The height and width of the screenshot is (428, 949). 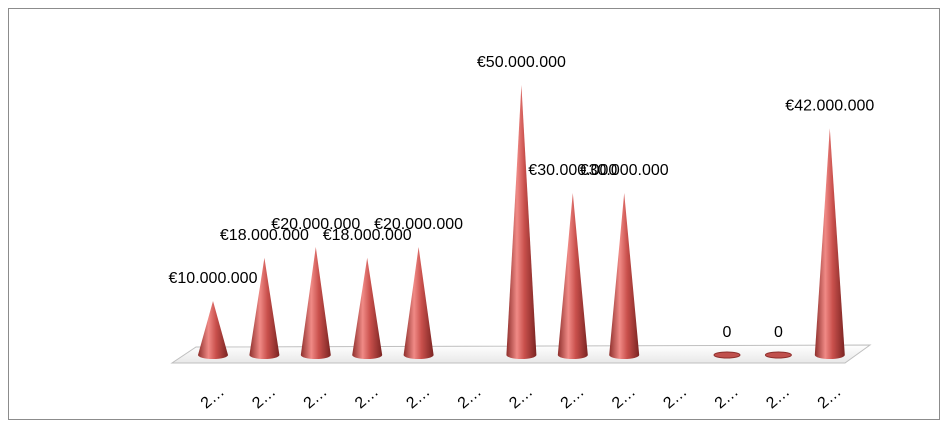 What do you see at coordinates (213, 278) in the screenshot?
I see `data-label: €10.000.000` at bounding box center [213, 278].